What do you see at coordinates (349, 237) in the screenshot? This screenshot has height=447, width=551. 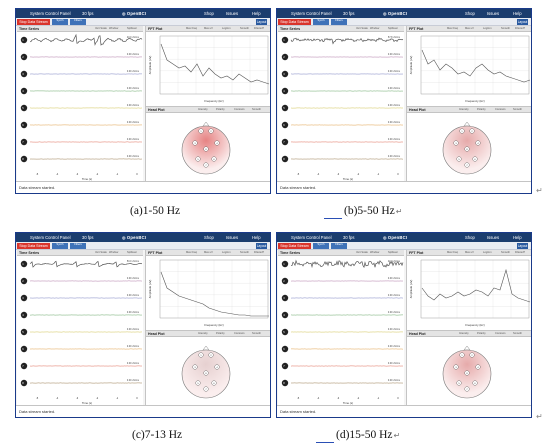 I see `fps-readout: 30 fps` at bounding box center [349, 237].